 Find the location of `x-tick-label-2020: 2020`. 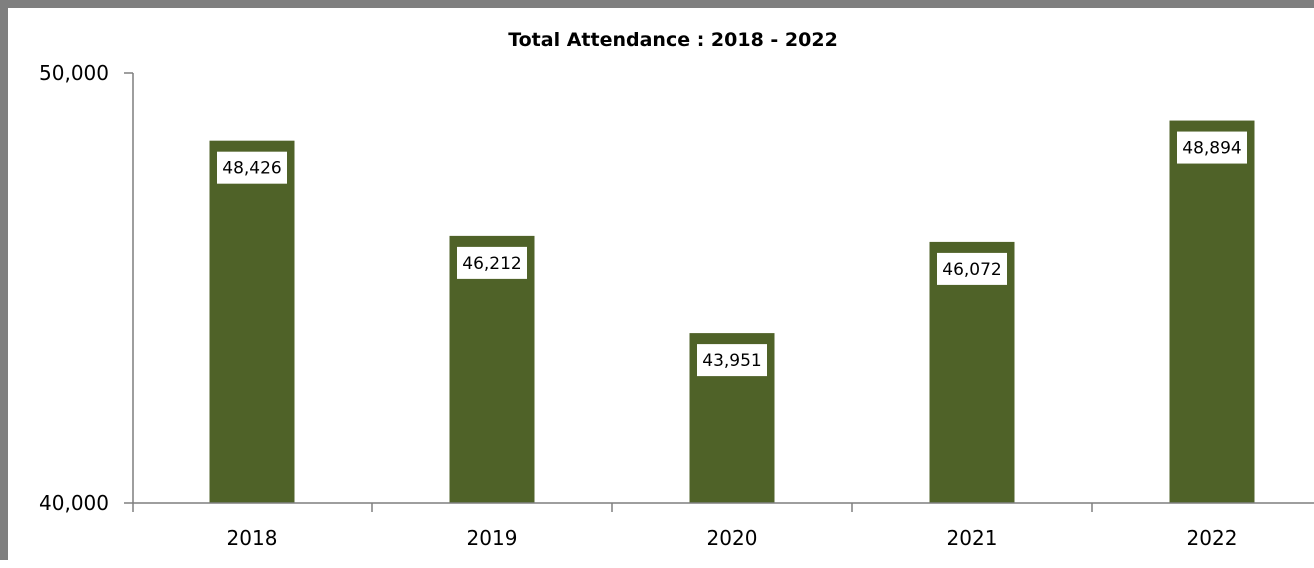

x-tick-label-2020: 2020 is located at coordinates (732, 538).